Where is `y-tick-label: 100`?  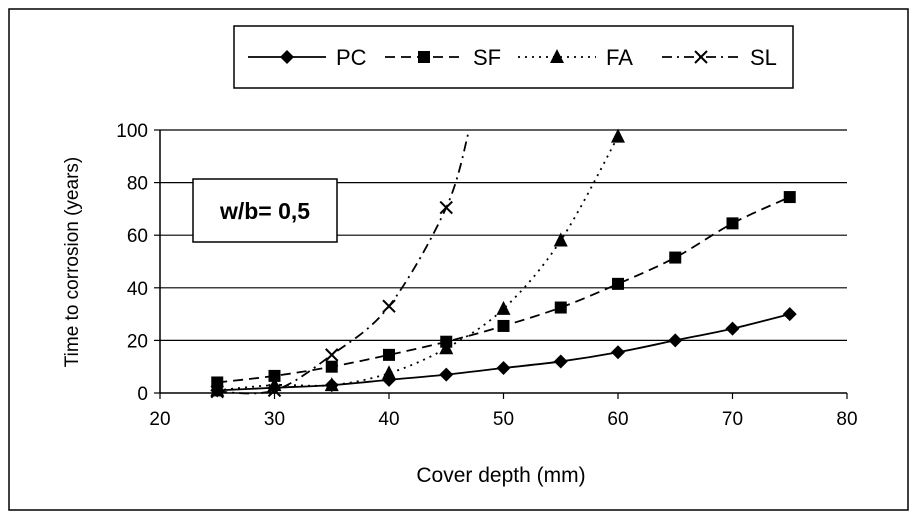
y-tick-label: 100 is located at coordinates (132, 131).